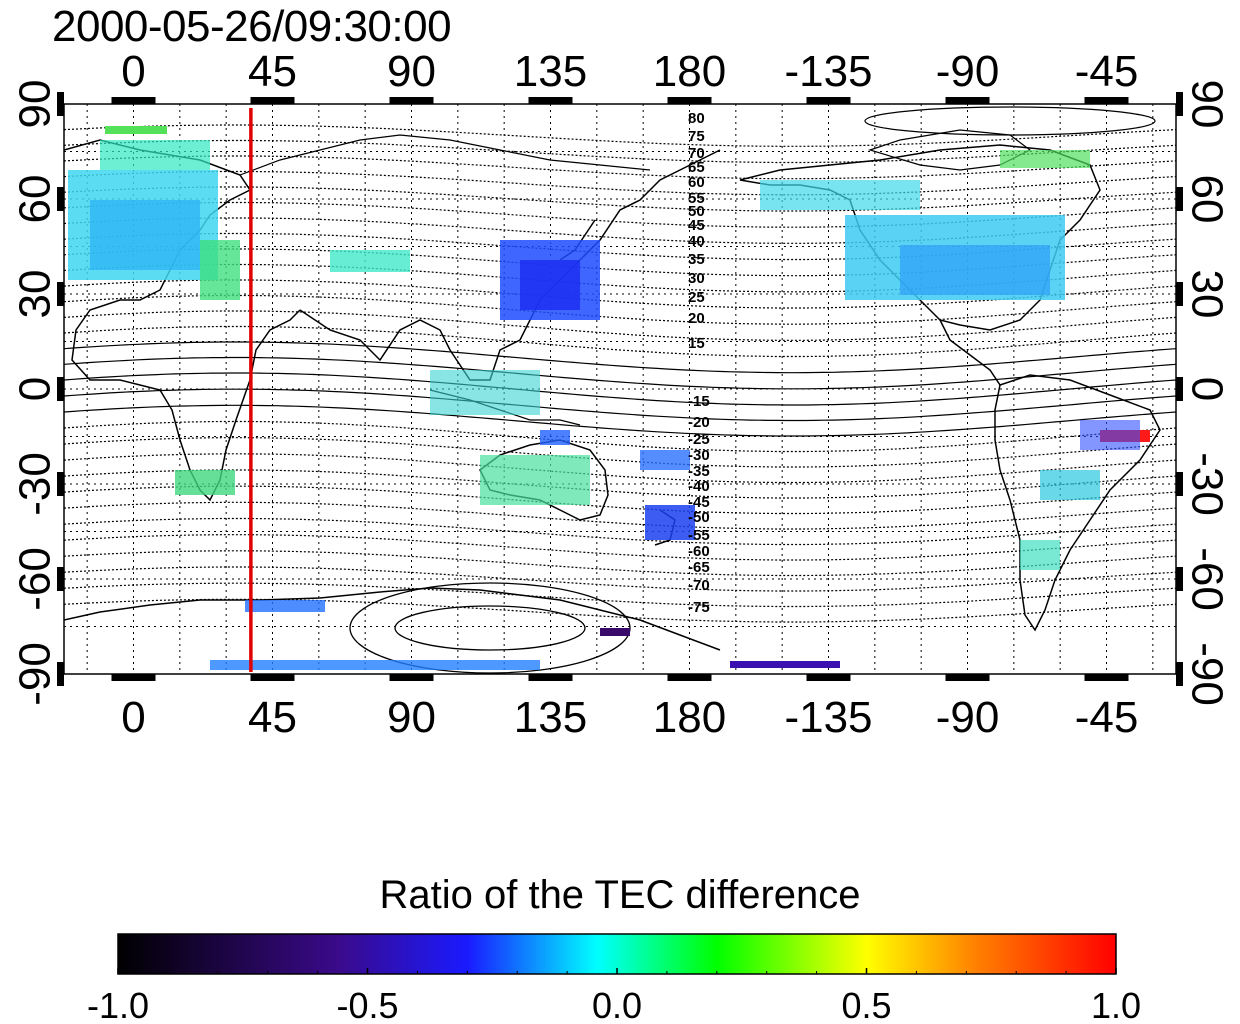 This screenshot has width=1240, height=1024. Describe the element at coordinates (699, 585) in the screenshot. I see `contour-label: -70` at that location.